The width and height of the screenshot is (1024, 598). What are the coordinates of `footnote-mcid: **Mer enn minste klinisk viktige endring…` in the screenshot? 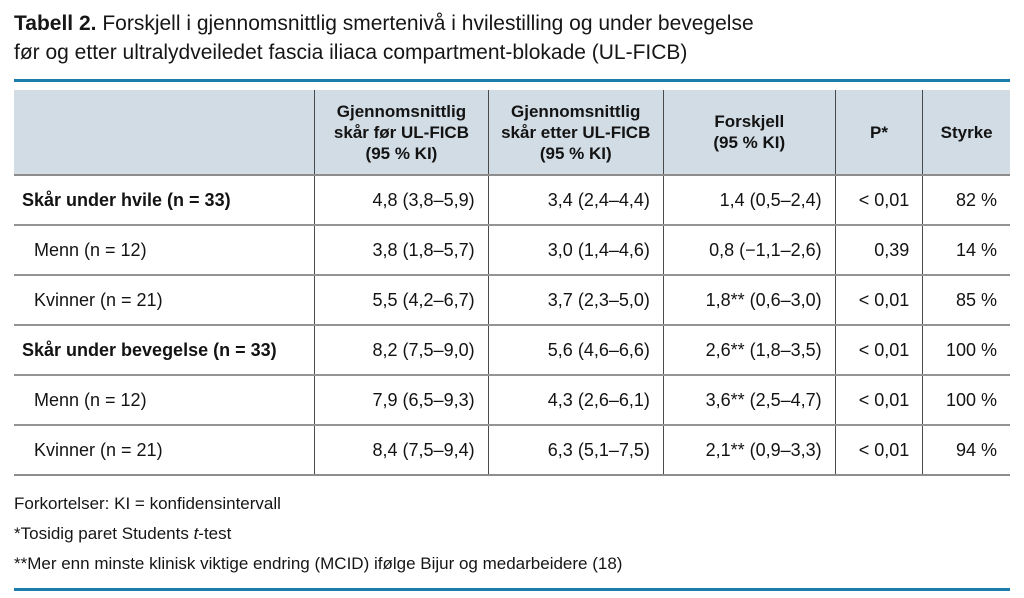 It's located at (318, 563).